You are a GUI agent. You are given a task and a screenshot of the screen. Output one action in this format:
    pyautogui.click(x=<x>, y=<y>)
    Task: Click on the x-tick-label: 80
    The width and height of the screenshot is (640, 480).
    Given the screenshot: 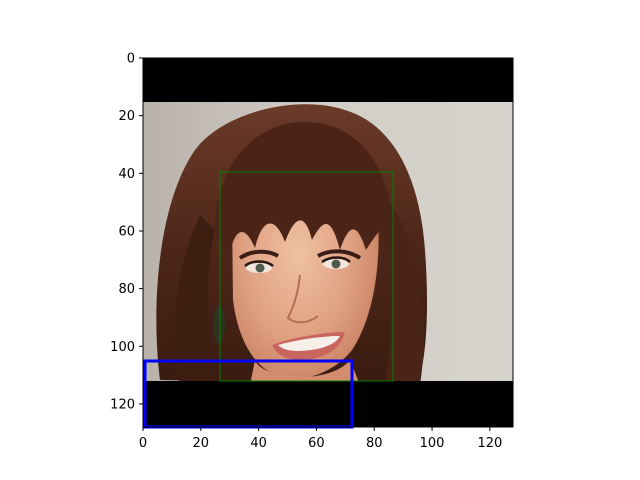 What is the action you would take?
    pyautogui.click(x=374, y=443)
    